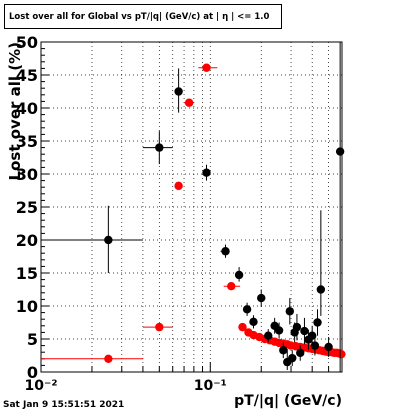 This screenshot has width=400, height=414. Describe the element at coordinates (27, 306) in the screenshot. I see `y-tick-label: 10` at that location.